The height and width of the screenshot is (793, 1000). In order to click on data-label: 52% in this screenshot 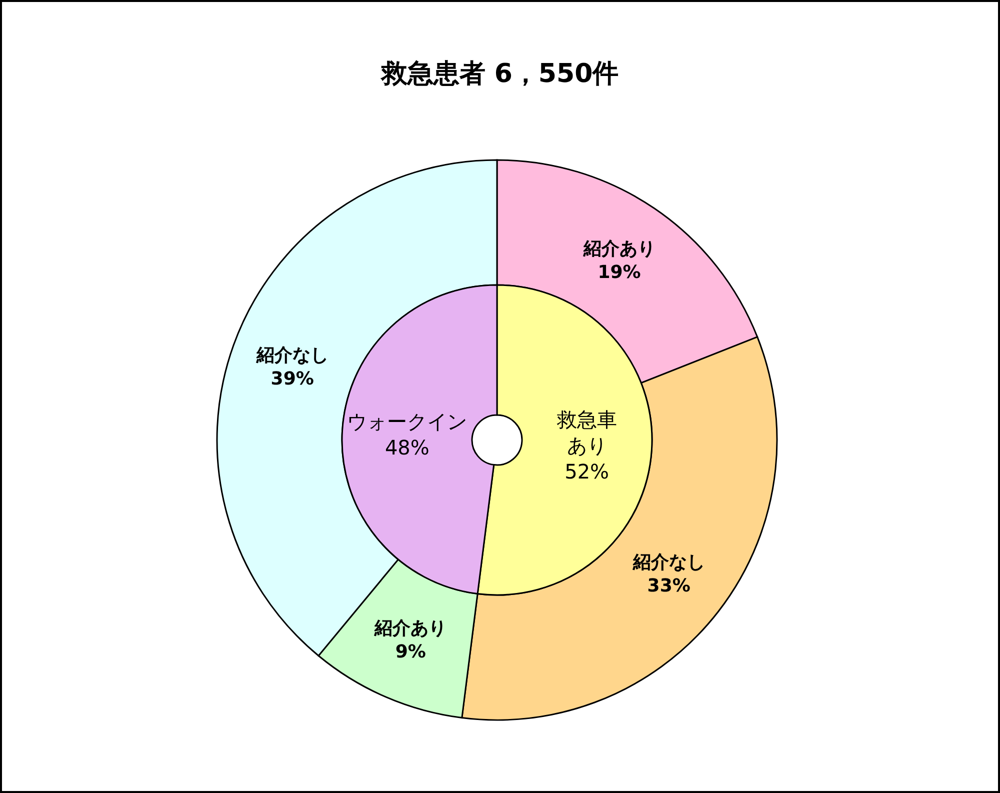, I will do `click(587, 472)`.